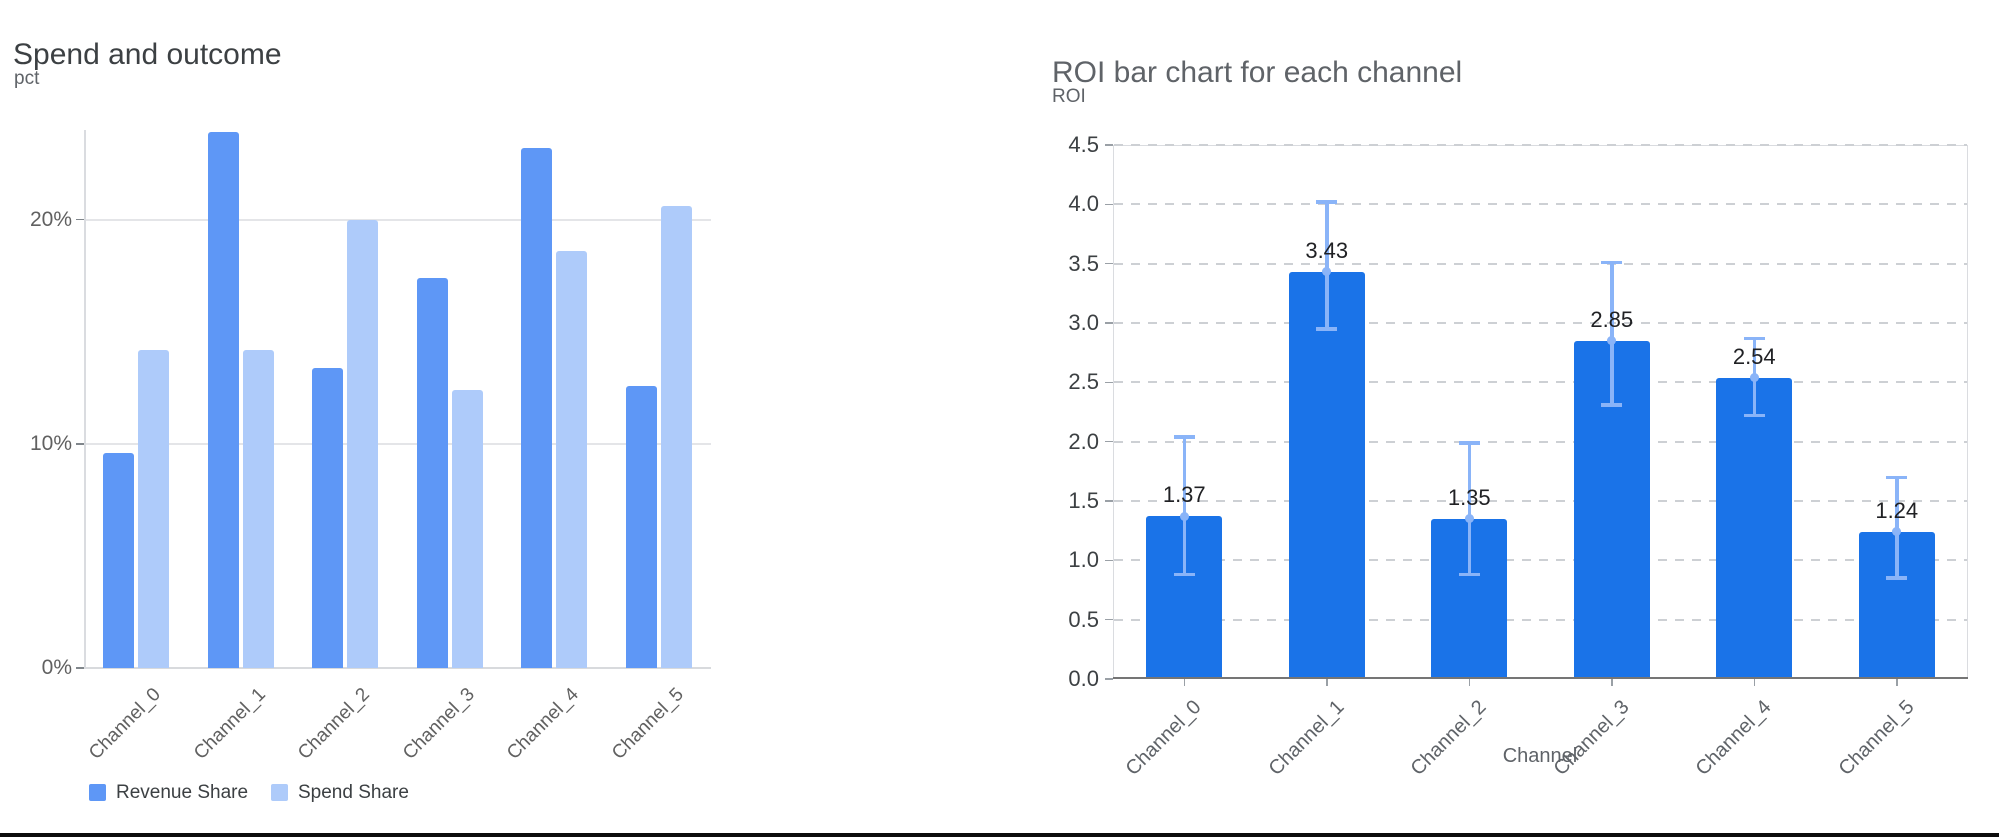  What do you see at coordinates (1876, 738) in the screenshot?
I see `x-tick-label: Channel_5` at bounding box center [1876, 738].